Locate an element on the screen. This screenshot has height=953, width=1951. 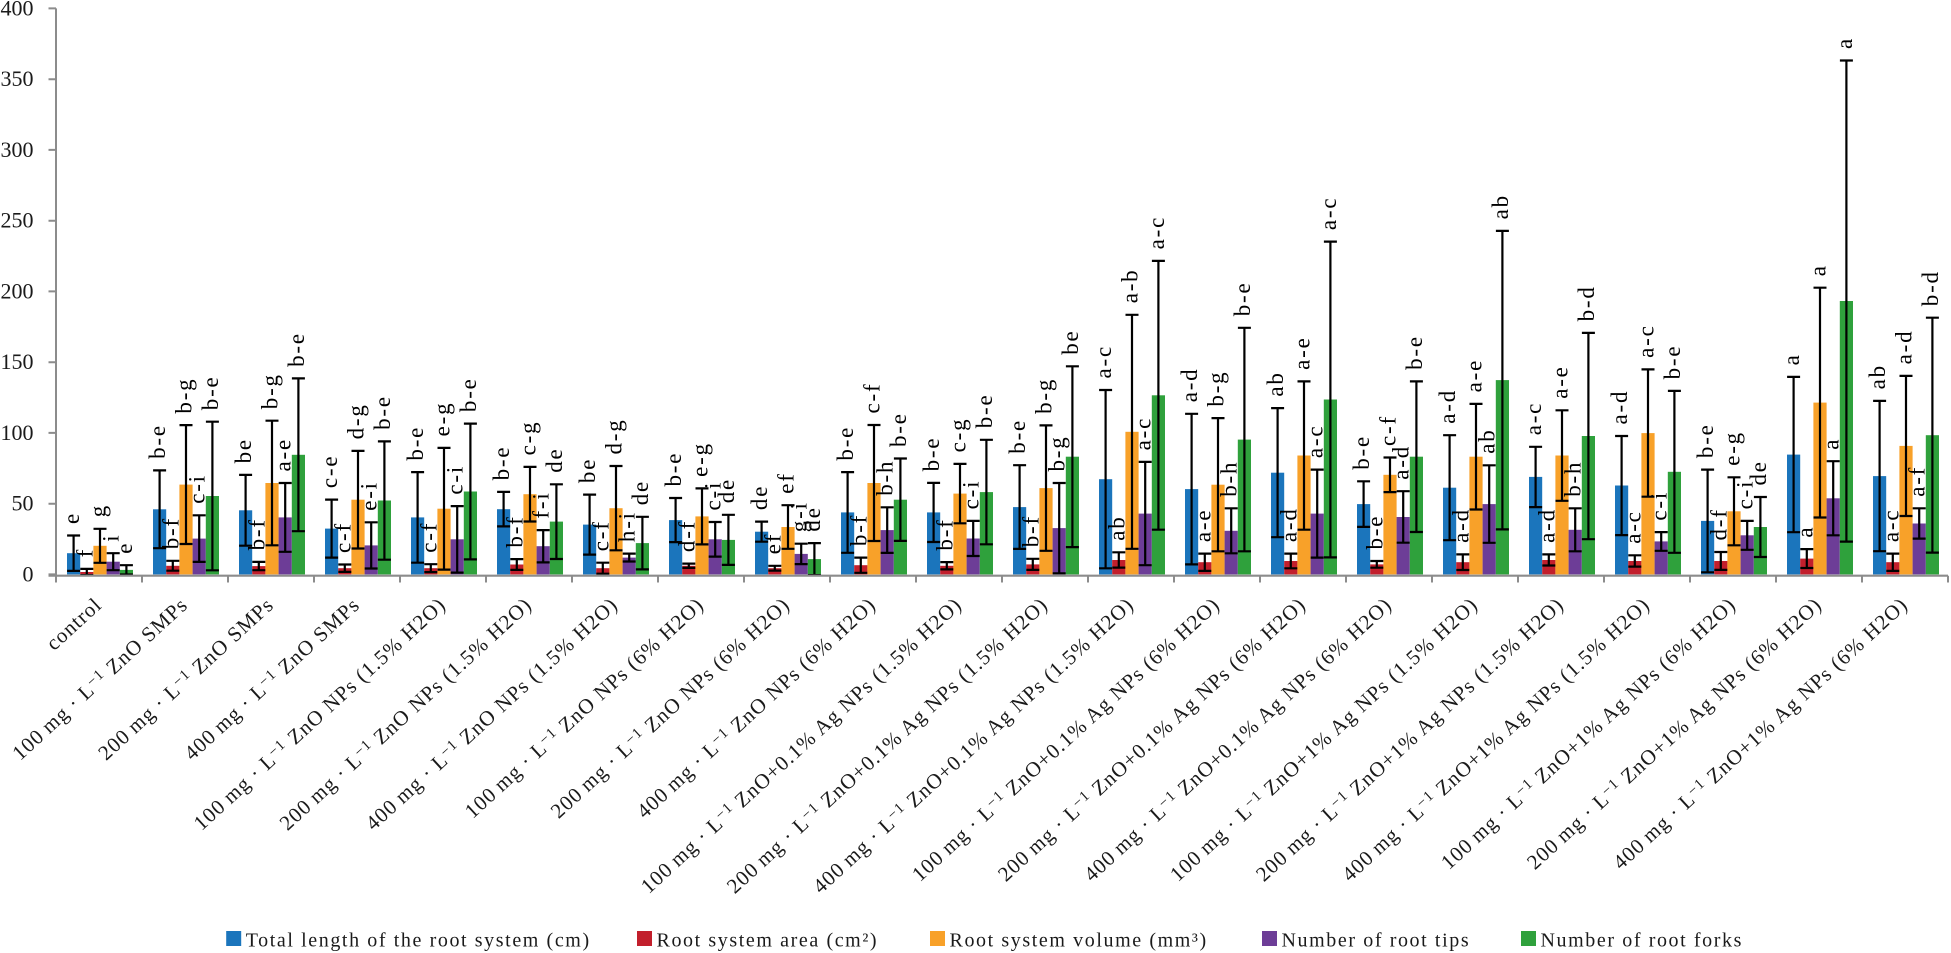
svg-text: Root system volume (mm³) is located at coordinates (1079, 941).